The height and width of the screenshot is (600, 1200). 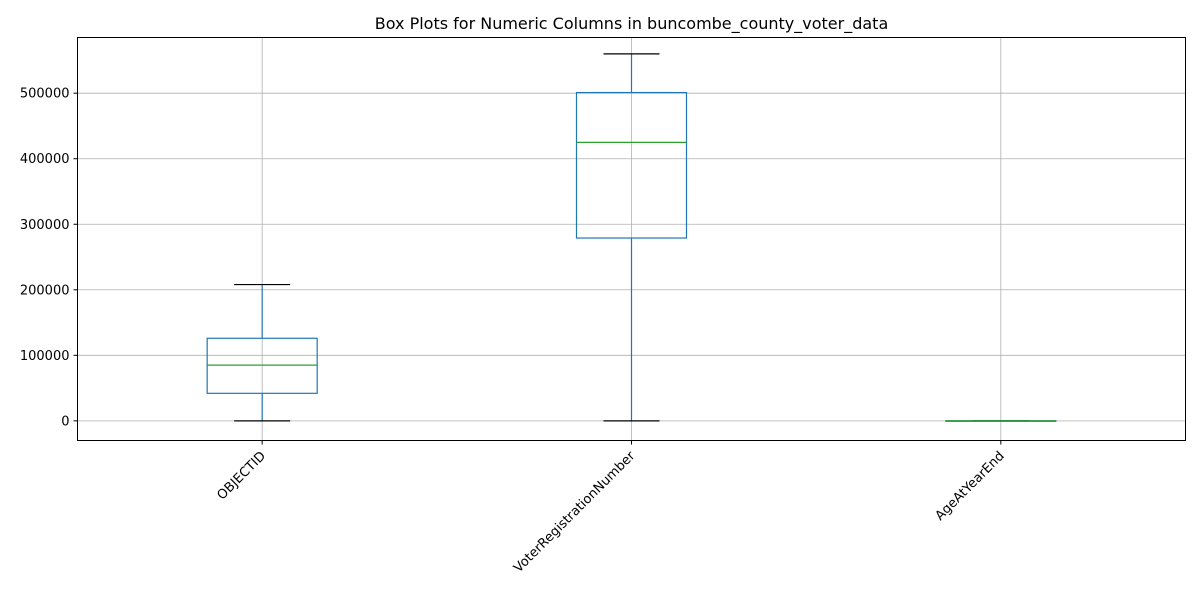 What do you see at coordinates (970, 486) in the screenshot?
I see `x-tick-label: AgeAtYearEnd` at bounding box center [970, 486].